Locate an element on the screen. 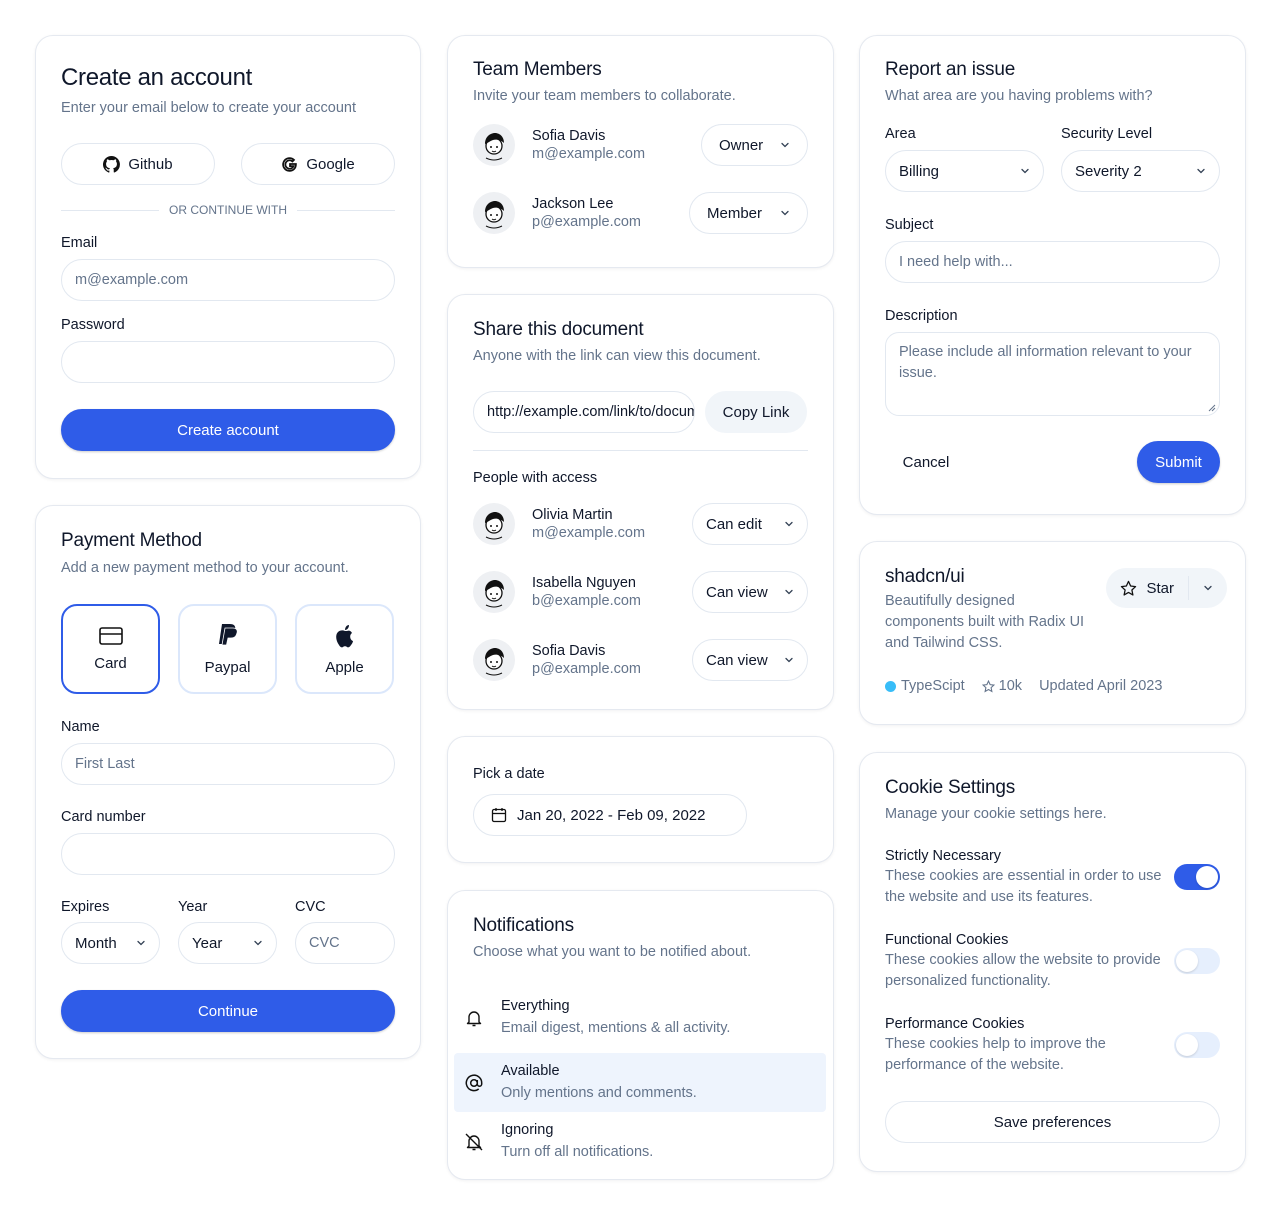 This screenshot has height=1214, width=1280. cvc-label: CVC is located at coordinates (310, 907).